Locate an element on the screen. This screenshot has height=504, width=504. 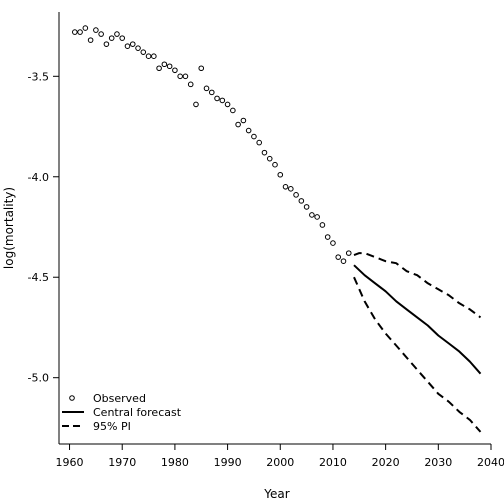
x-tick-label: 1990 is located at coordinates (228, 462).